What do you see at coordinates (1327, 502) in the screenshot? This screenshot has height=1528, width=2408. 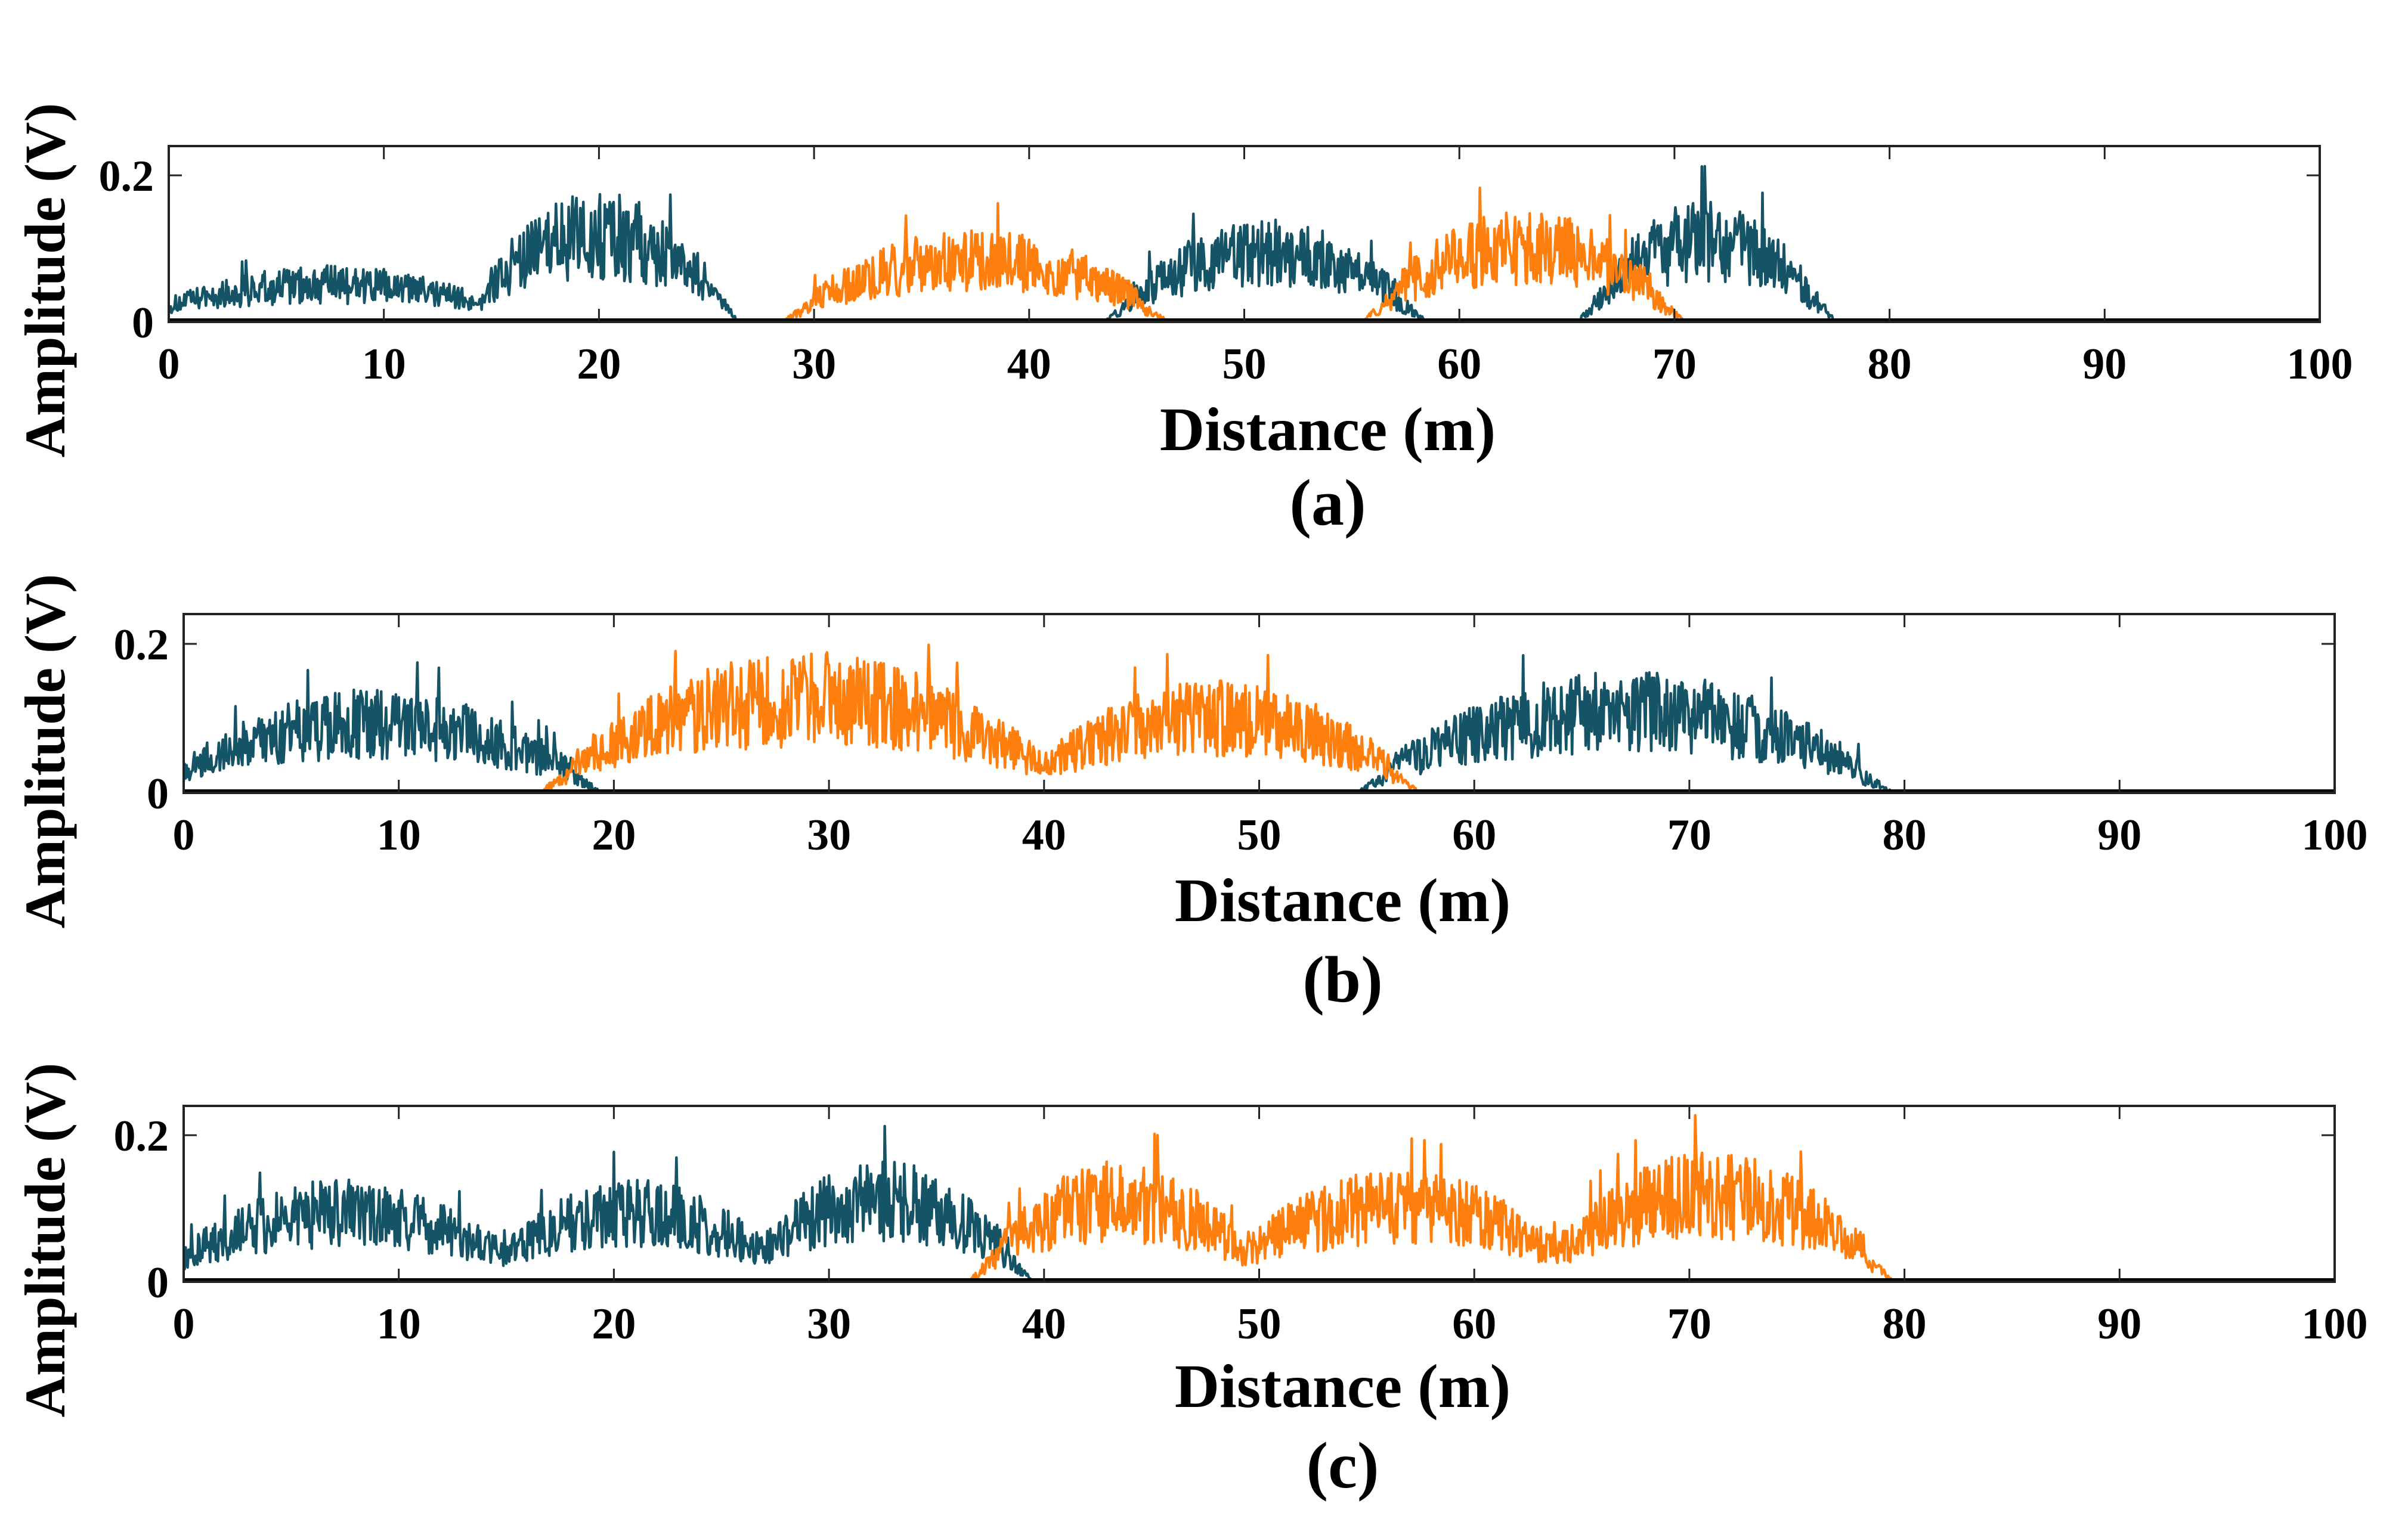 I see `panel-label: (a)` at bounding box center [1327, 502].